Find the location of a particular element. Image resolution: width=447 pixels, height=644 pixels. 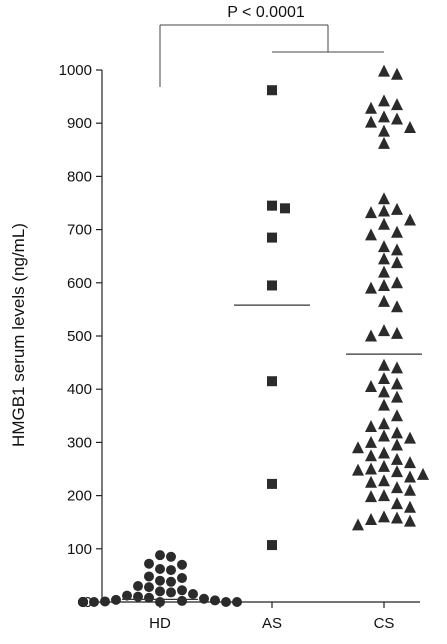

significance-bracket: P < 0.0001 is located at coordinates (271, 45).